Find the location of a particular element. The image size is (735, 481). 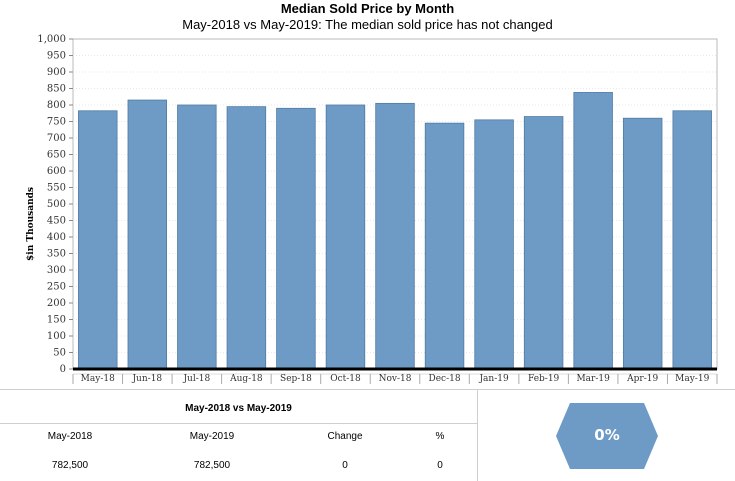

value-may-2018: 782,500 is located at coordinates (70, 465).